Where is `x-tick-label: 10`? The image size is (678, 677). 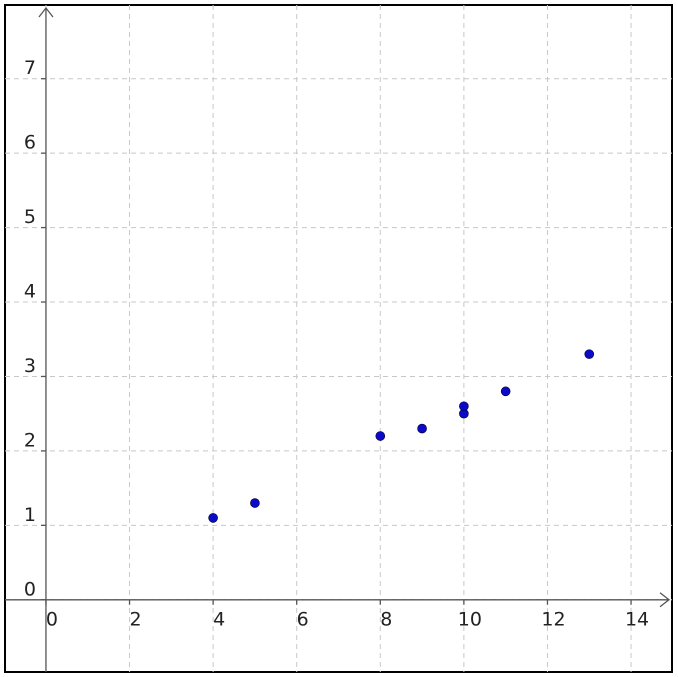 x-tick-label: 10 is located at coordinates (470, 619).